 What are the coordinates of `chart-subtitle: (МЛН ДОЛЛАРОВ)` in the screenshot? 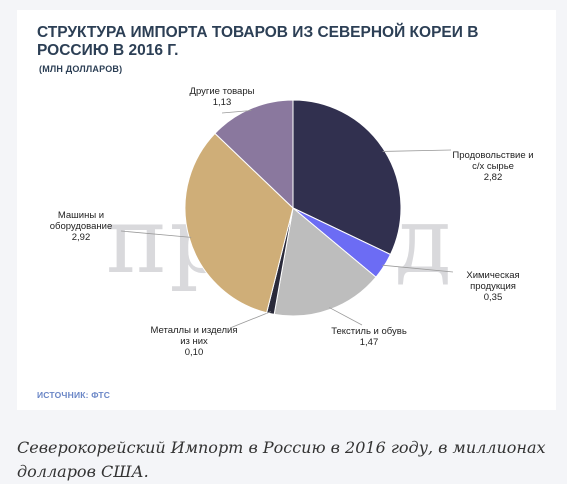 It's located at (81, 69).